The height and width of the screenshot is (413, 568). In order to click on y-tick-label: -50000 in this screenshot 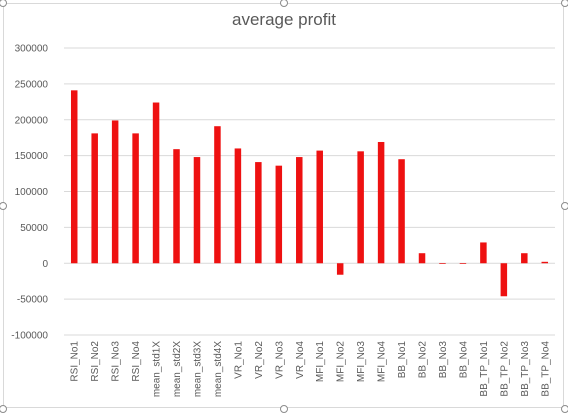, I will do `click(33, 300)`.